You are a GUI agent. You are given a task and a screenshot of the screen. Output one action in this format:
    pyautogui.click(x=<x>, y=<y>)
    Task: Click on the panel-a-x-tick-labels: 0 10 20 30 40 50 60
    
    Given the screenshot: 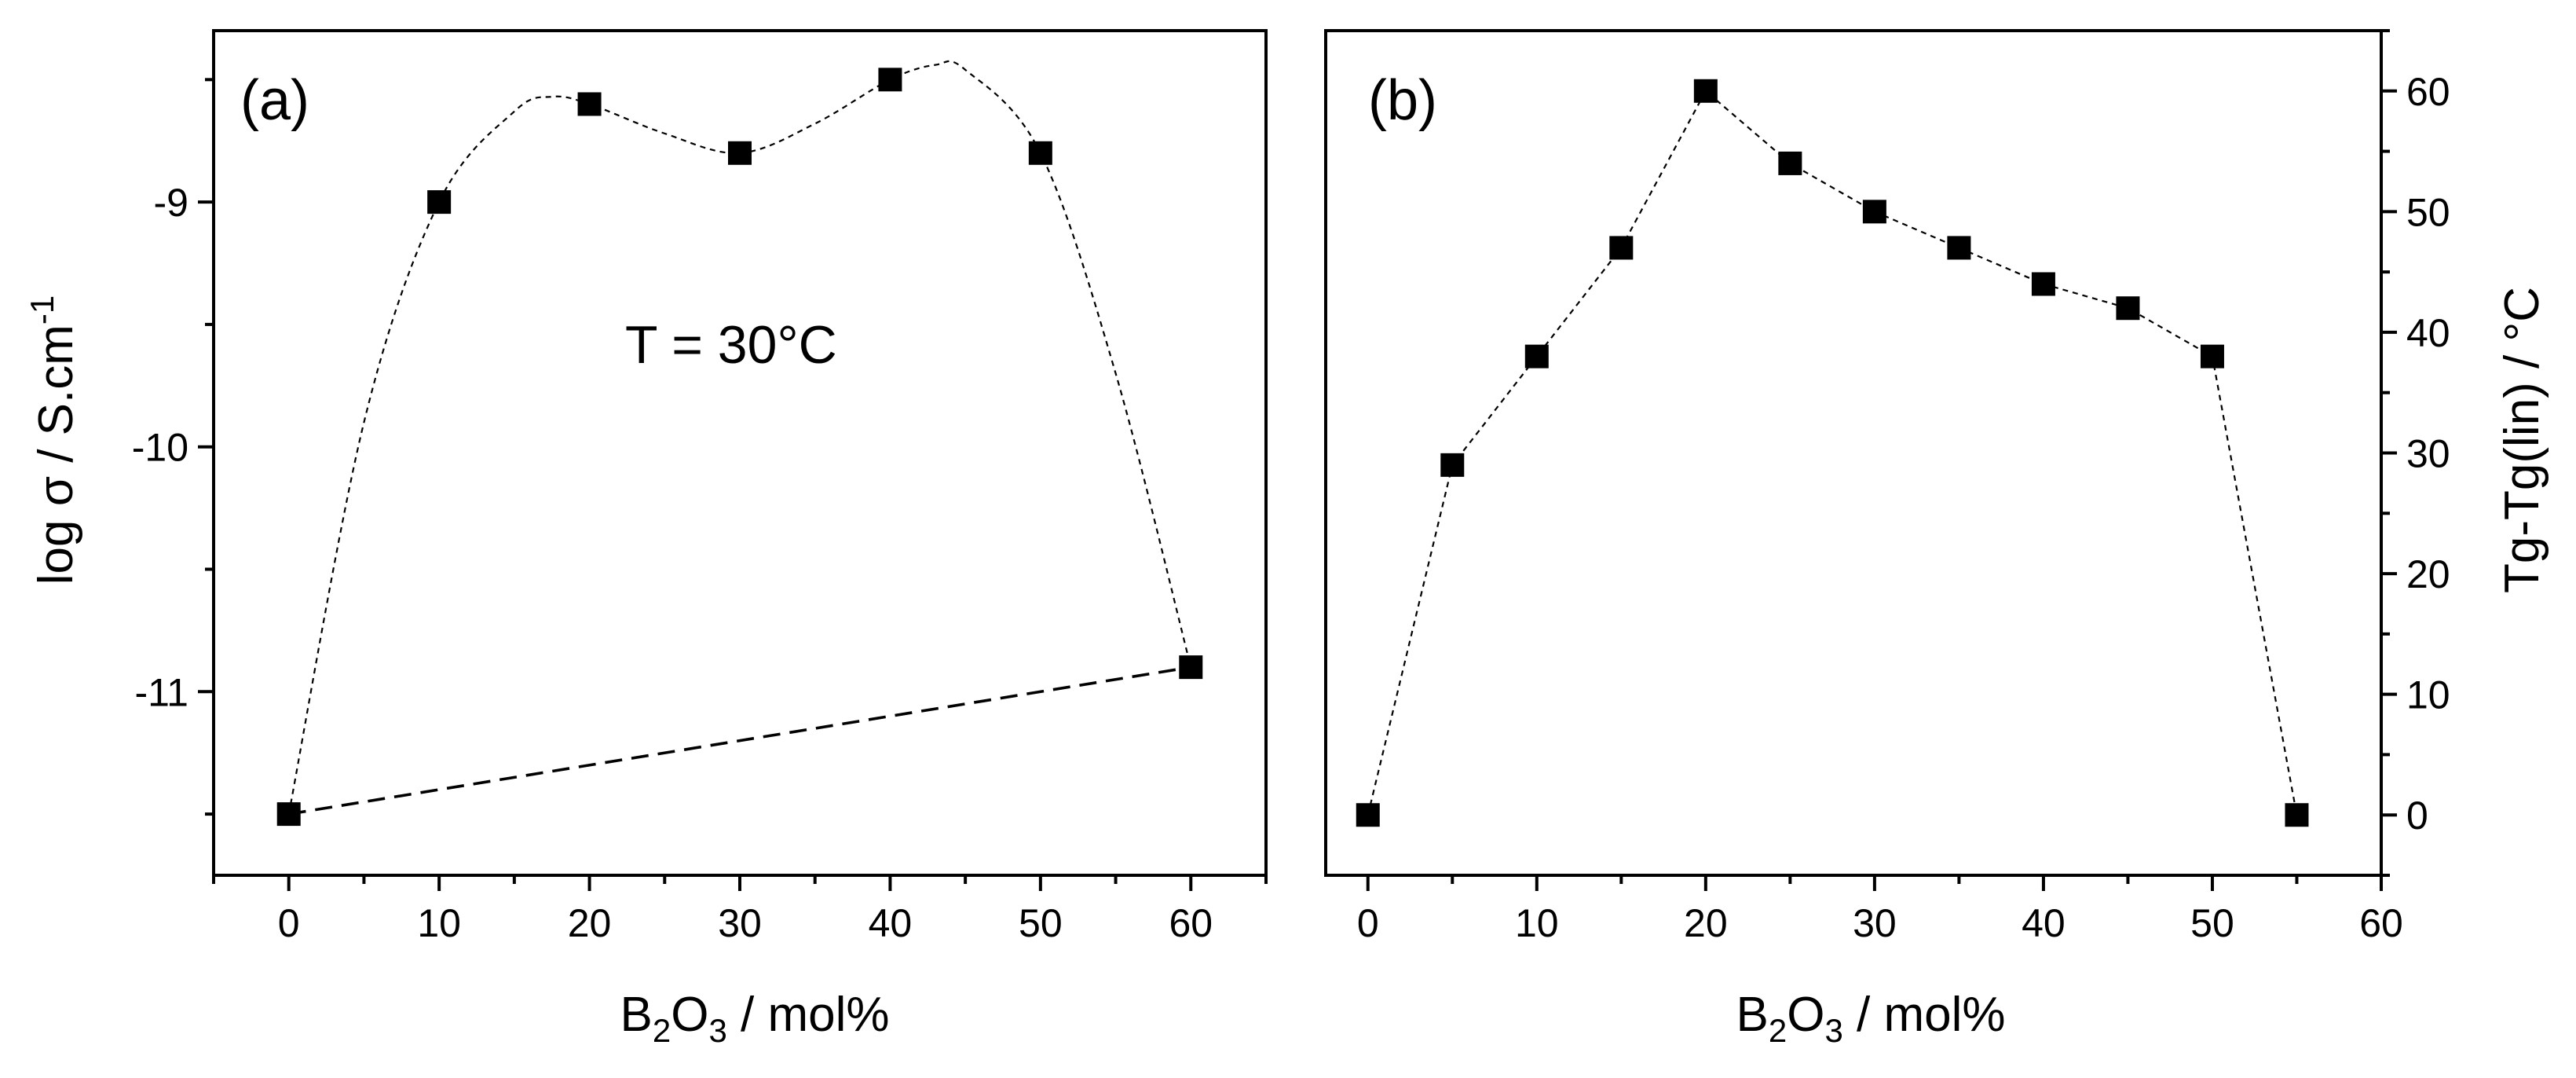 What is the action you would take?
    pyautogui.click(x=745, y=923)
    